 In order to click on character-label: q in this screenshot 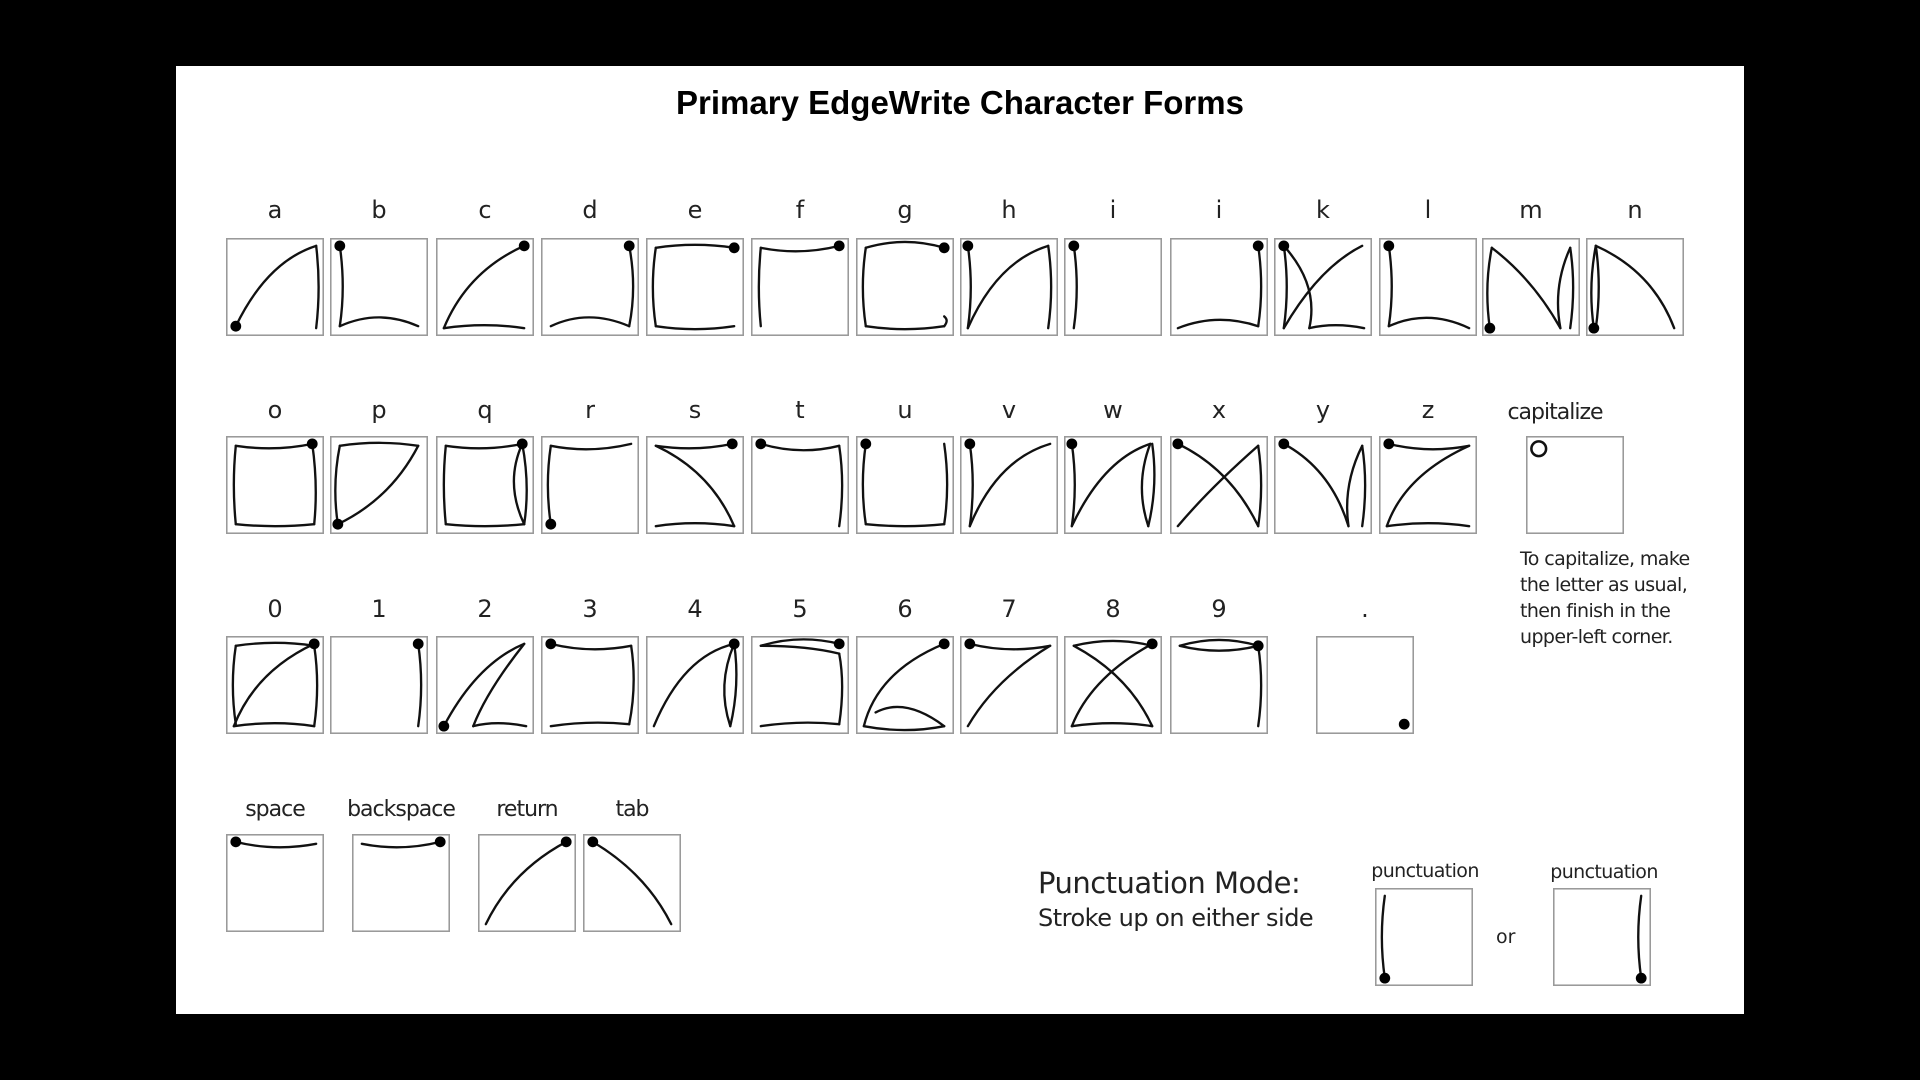, I will do `click(485, 410)`.